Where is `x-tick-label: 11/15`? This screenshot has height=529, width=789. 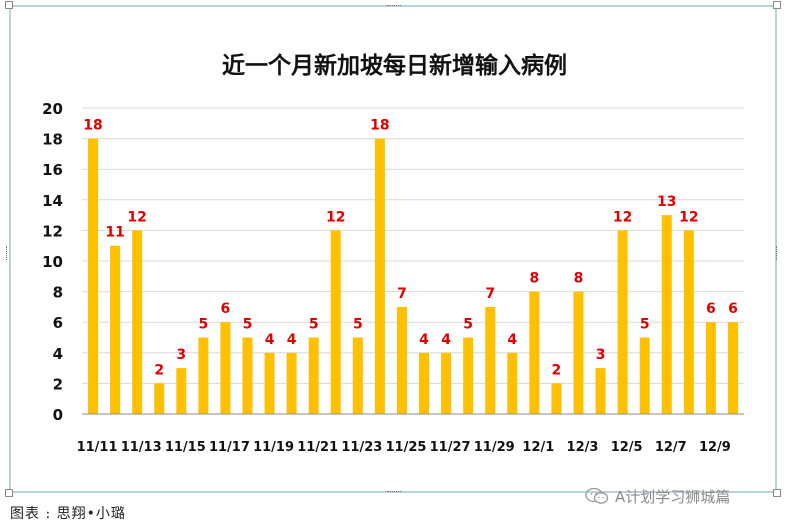 x-tick-label: 11/15 is located at coordinates (185, 447).